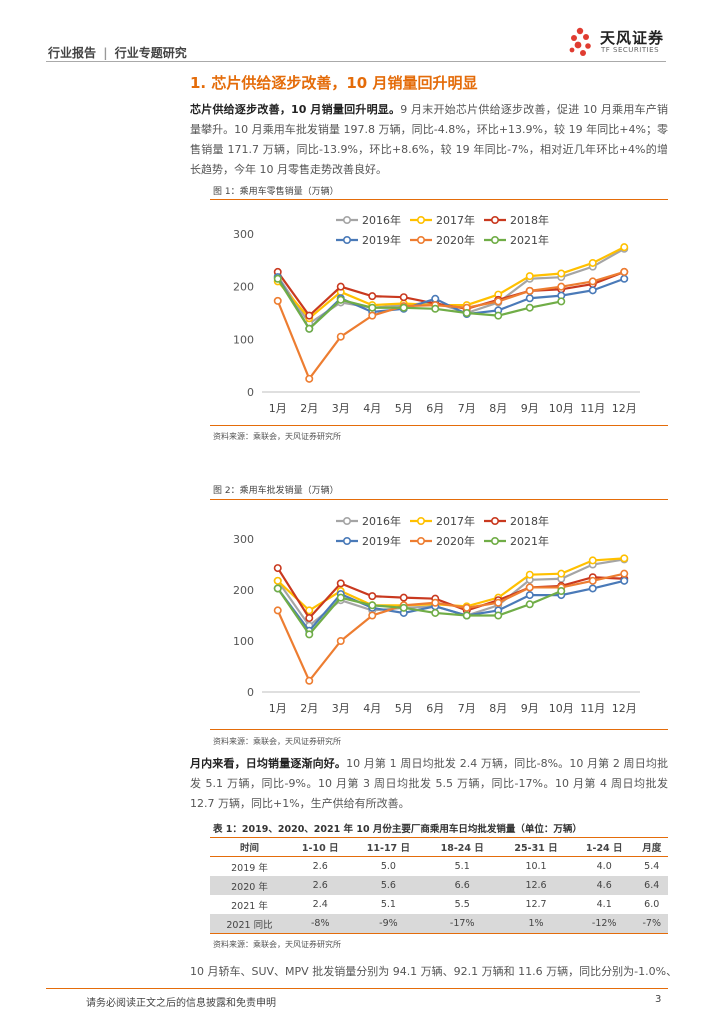  What do you see at coordinates (439, 499) in the screenshot?
I see `figure-2-top-rule` at bounding box center [439, 499].